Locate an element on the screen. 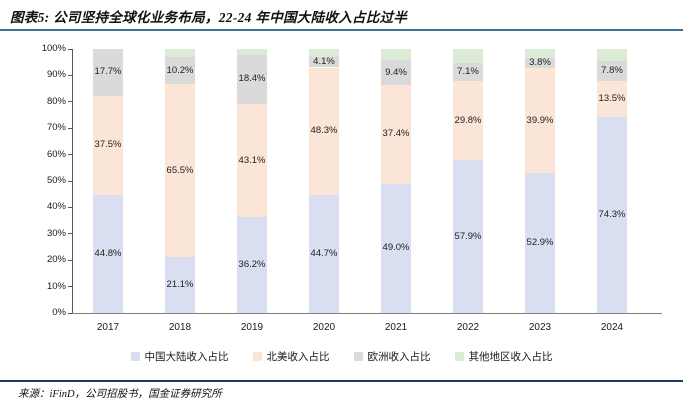 This screenshot has height=403, width=683. data-label: 43.1% is located at coordinates (252, 160).